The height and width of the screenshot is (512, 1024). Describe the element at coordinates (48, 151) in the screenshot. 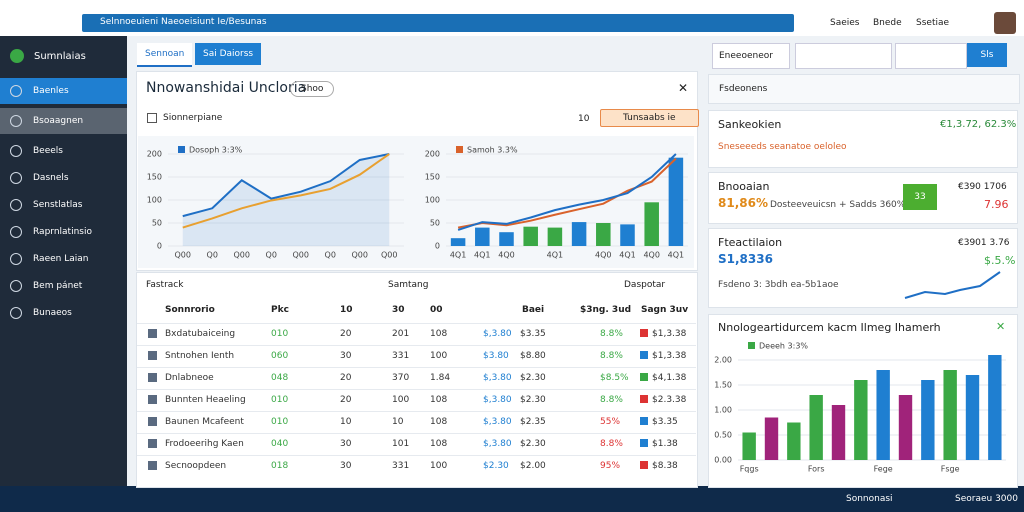

I see `nav-item: Beeels` at that location.